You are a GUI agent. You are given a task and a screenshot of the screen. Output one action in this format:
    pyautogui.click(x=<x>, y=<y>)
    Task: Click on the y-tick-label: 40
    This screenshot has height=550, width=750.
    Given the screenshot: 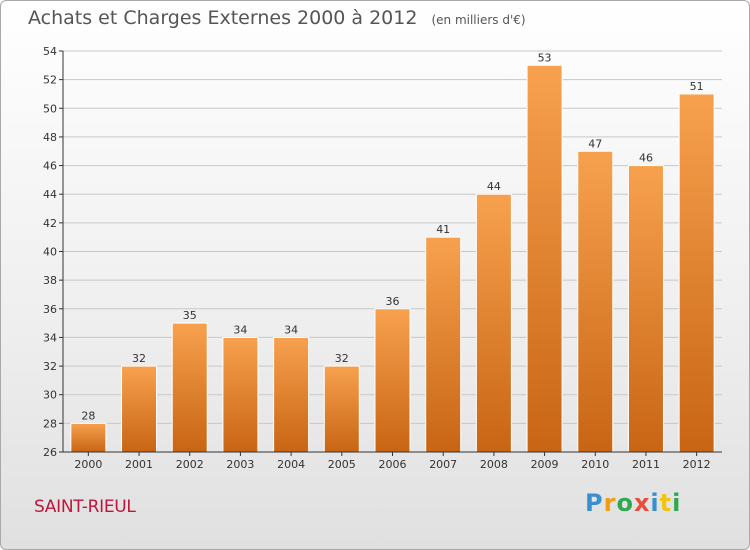 What is the action you would take?
    pyautogui.click(x=50, y=252)
    